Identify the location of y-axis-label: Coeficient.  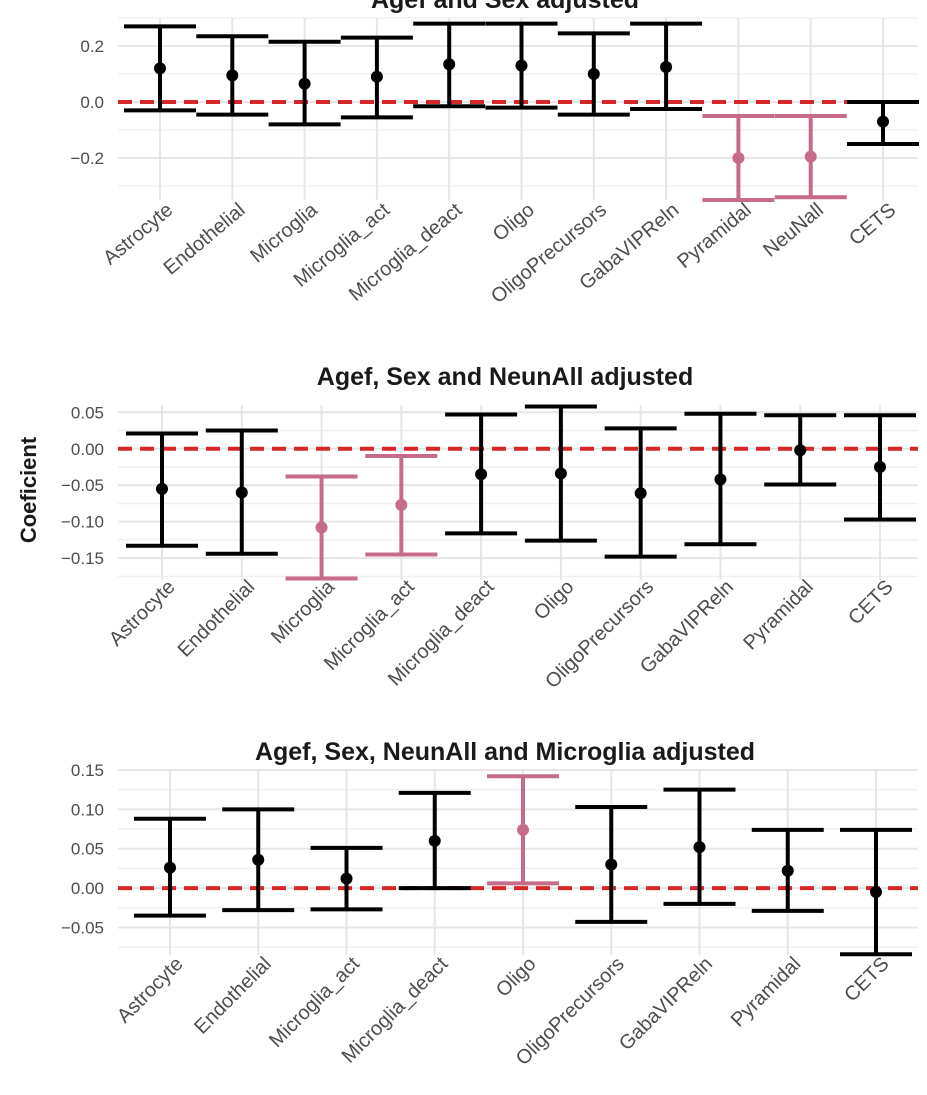
(28, 489).